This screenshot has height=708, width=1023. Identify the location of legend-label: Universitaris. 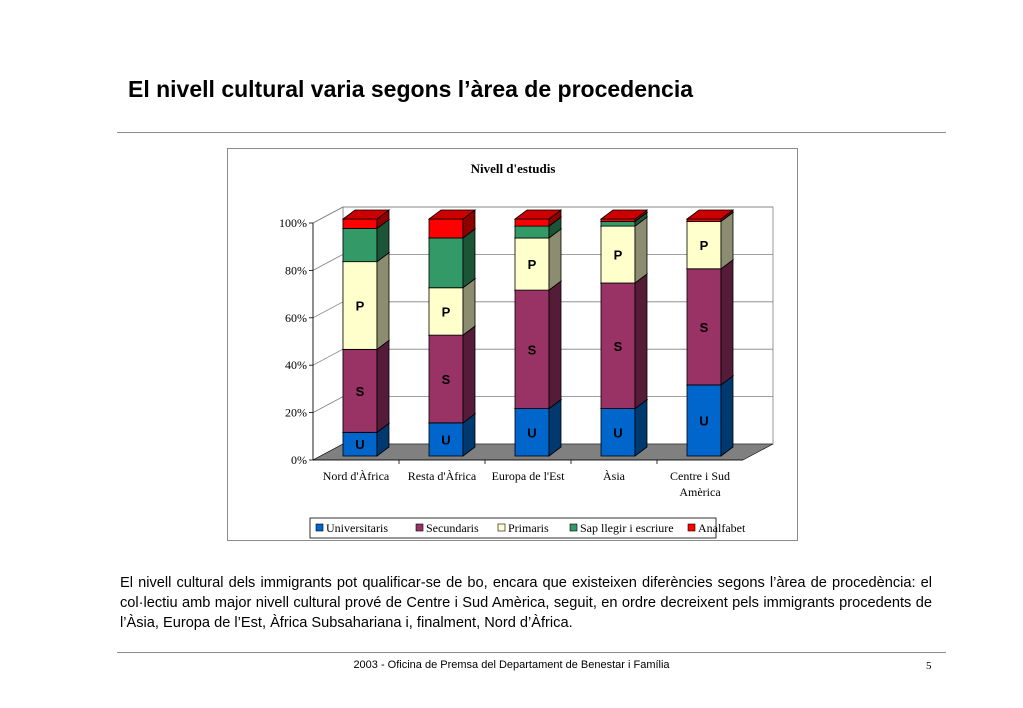
(357, 528).